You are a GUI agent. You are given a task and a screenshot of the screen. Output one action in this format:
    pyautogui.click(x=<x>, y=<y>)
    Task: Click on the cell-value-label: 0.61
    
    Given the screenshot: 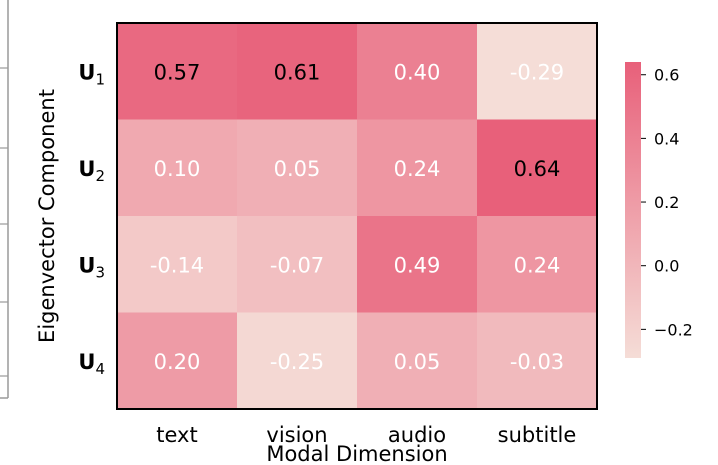 What is the action you would take?
    pyautogui.click(x=297, y=72)
    